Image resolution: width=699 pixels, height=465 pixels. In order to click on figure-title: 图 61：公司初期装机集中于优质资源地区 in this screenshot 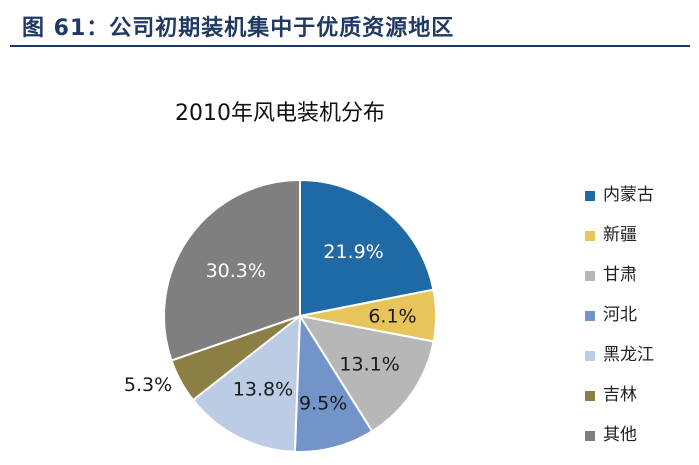, I will do `click(238, 28)`.